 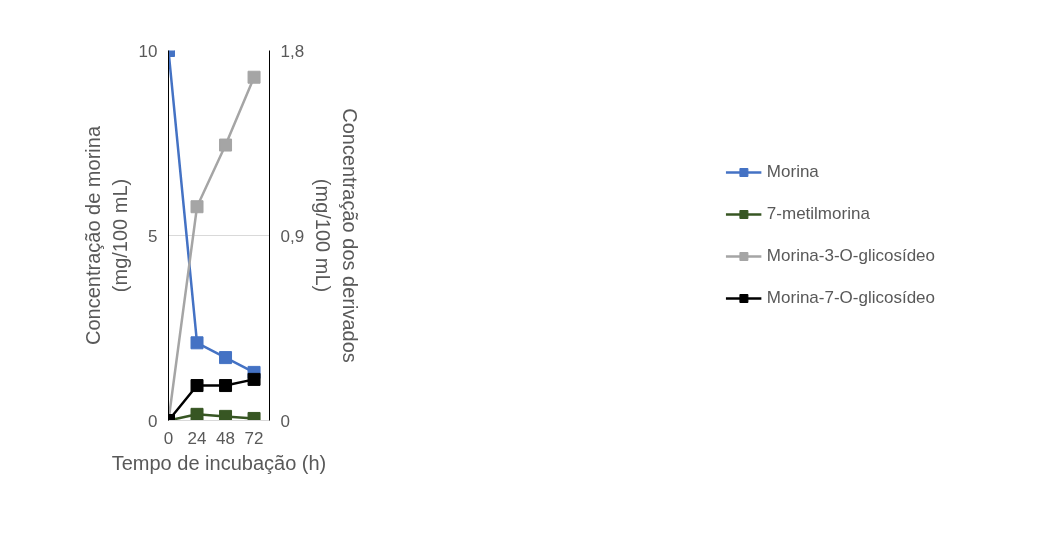 What do you see at coordinates (818, 214) in the screenshot?
I see `legend-label: 7-metilmorina` at bounding box center [818, 214].